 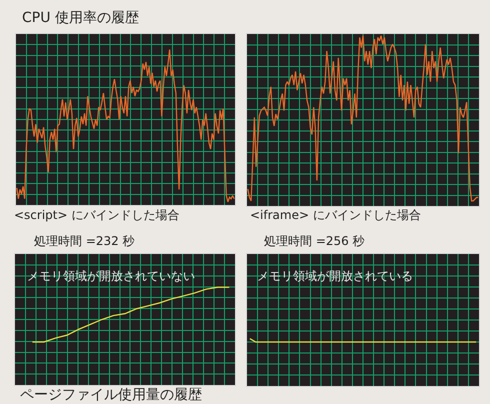 What do you see at coordinates (335, 215) in the screenshot?
I see `text: <iframe> にバインドした場合` at bounding box center [335, 215].